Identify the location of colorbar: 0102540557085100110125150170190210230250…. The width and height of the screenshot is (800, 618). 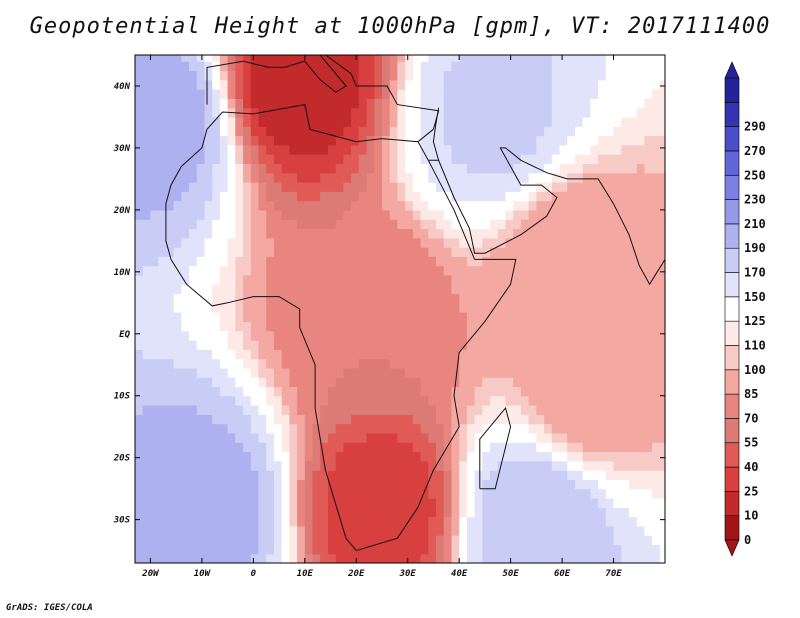
(745, 309).